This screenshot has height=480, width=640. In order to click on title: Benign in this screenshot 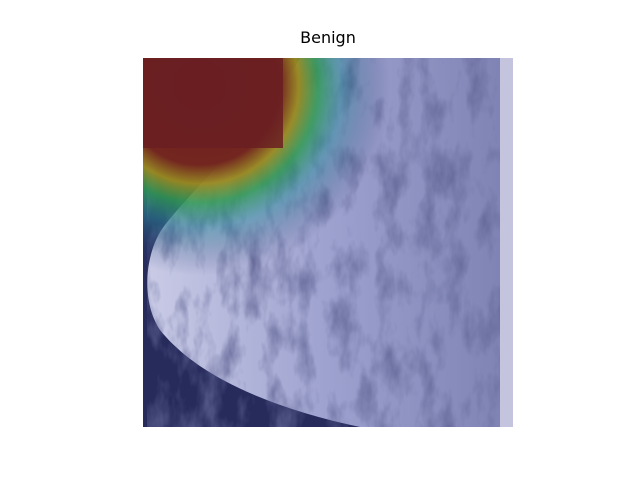, I will do `click(328, 37)`.